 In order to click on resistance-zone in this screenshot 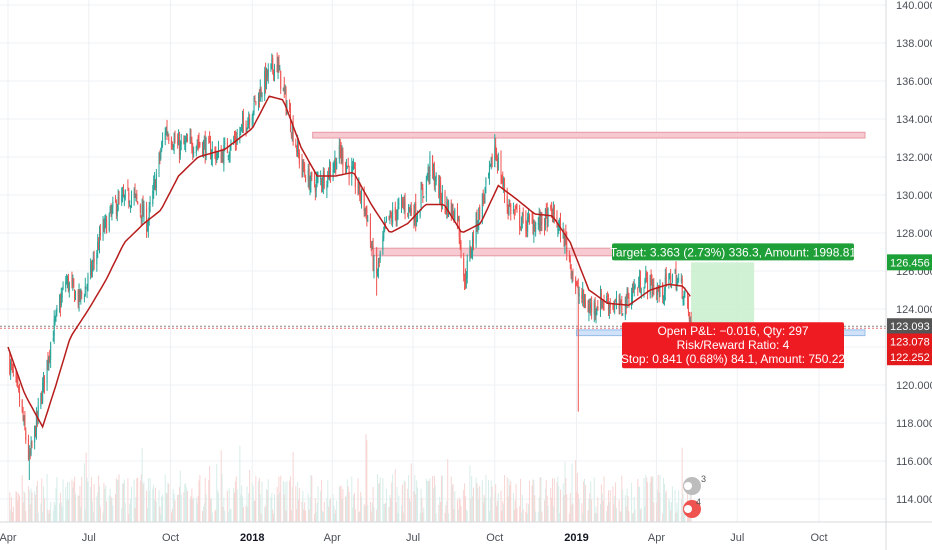, I will do `click(589, 135)`.